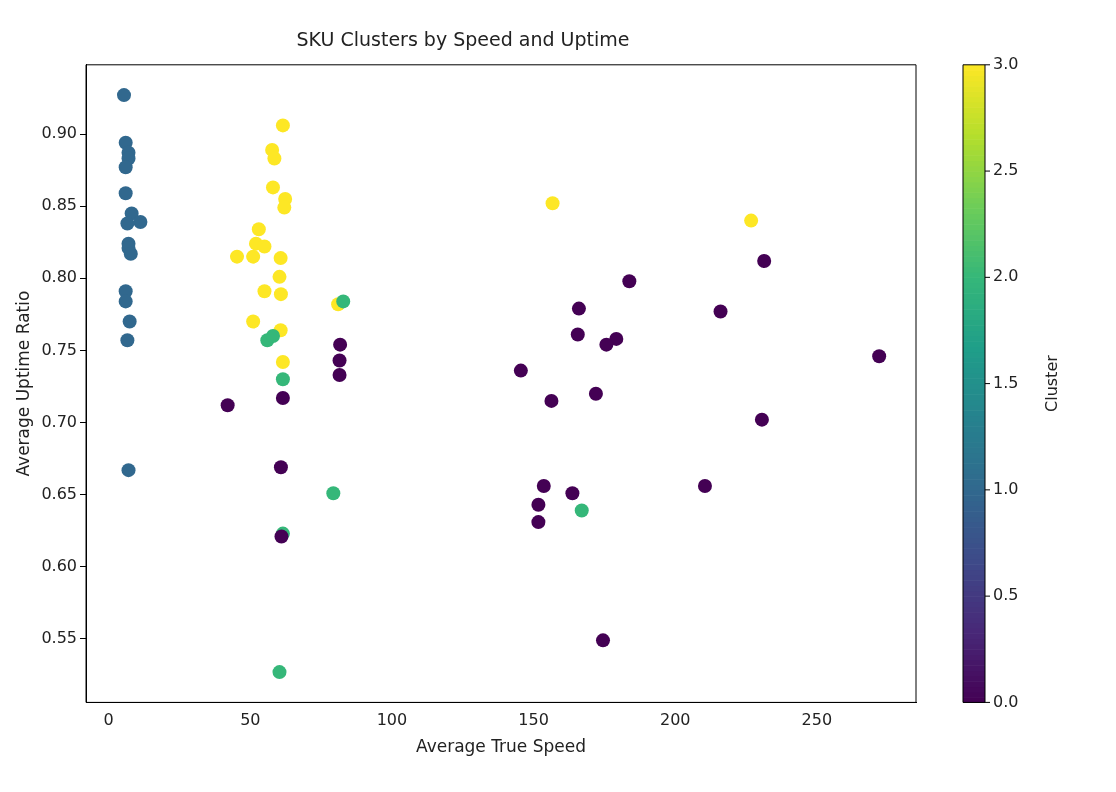 Image resolution: width=1116 pixels, height=792 pixels. Describe the element at coordinates (1006, 489) in the screenshot. I see `color-bar-label: 1.0` at that location.